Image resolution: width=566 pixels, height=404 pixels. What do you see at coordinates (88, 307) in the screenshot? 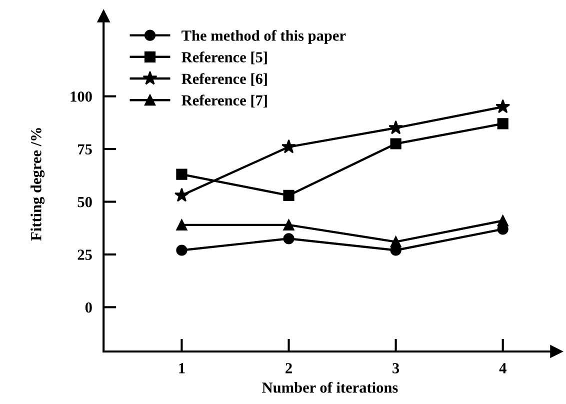
I see `y-tick-label: 0` at bounding box center [88, 307].